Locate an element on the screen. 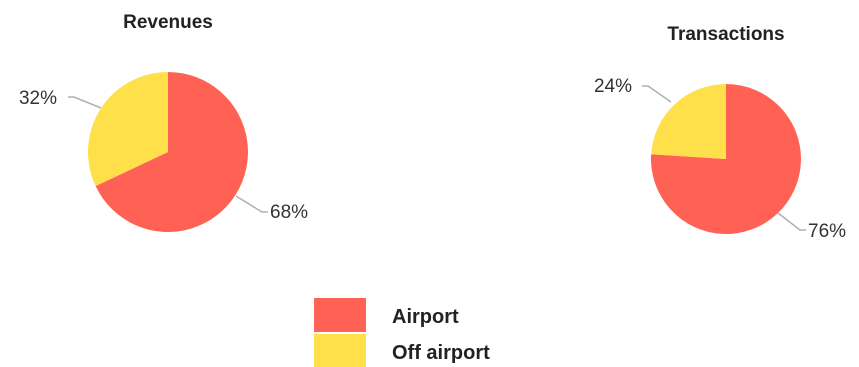  transactions-labels: 76% 24% is located at coordinates (720, 159).